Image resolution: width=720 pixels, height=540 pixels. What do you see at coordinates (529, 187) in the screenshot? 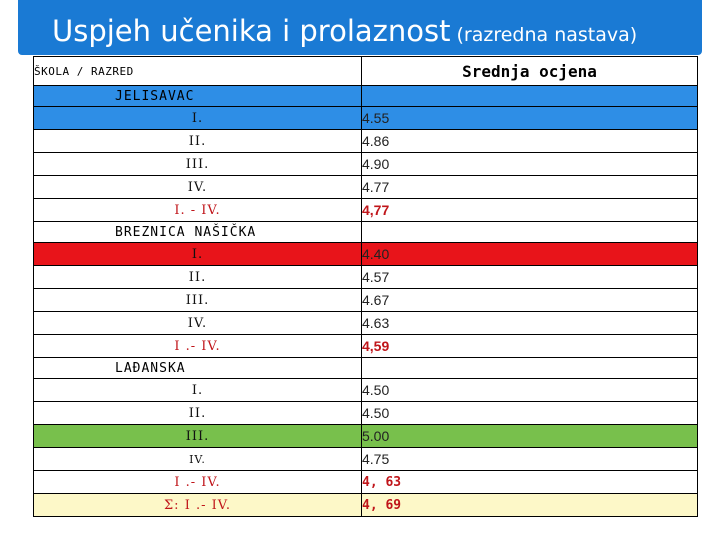
I see `grade-value: 4.77` at bounding box center [529, 187].